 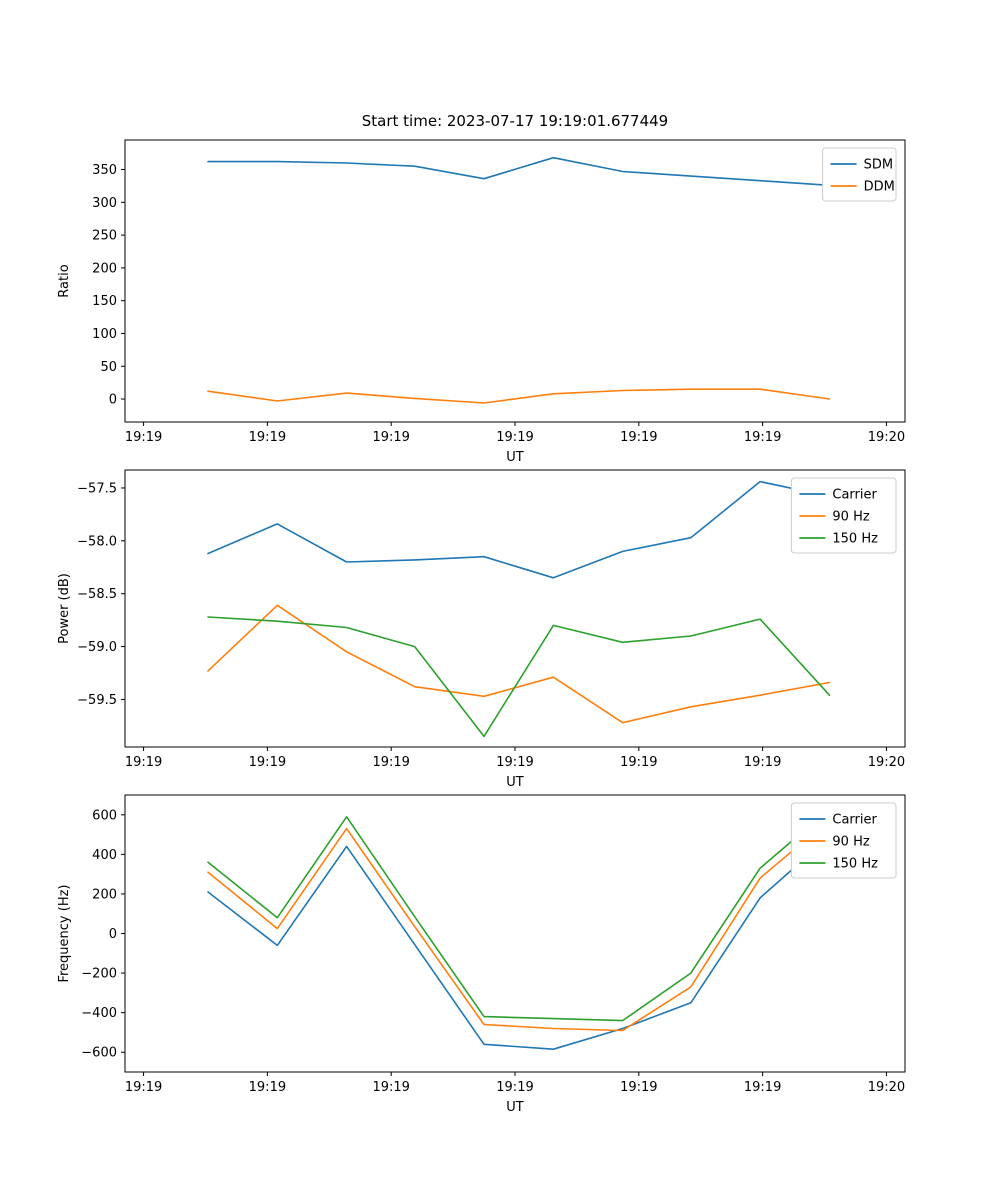 What do you see at coordinates (879, 187) in the screenshot?
I see `legend-label: DDM` at bounding box center [879, 187].